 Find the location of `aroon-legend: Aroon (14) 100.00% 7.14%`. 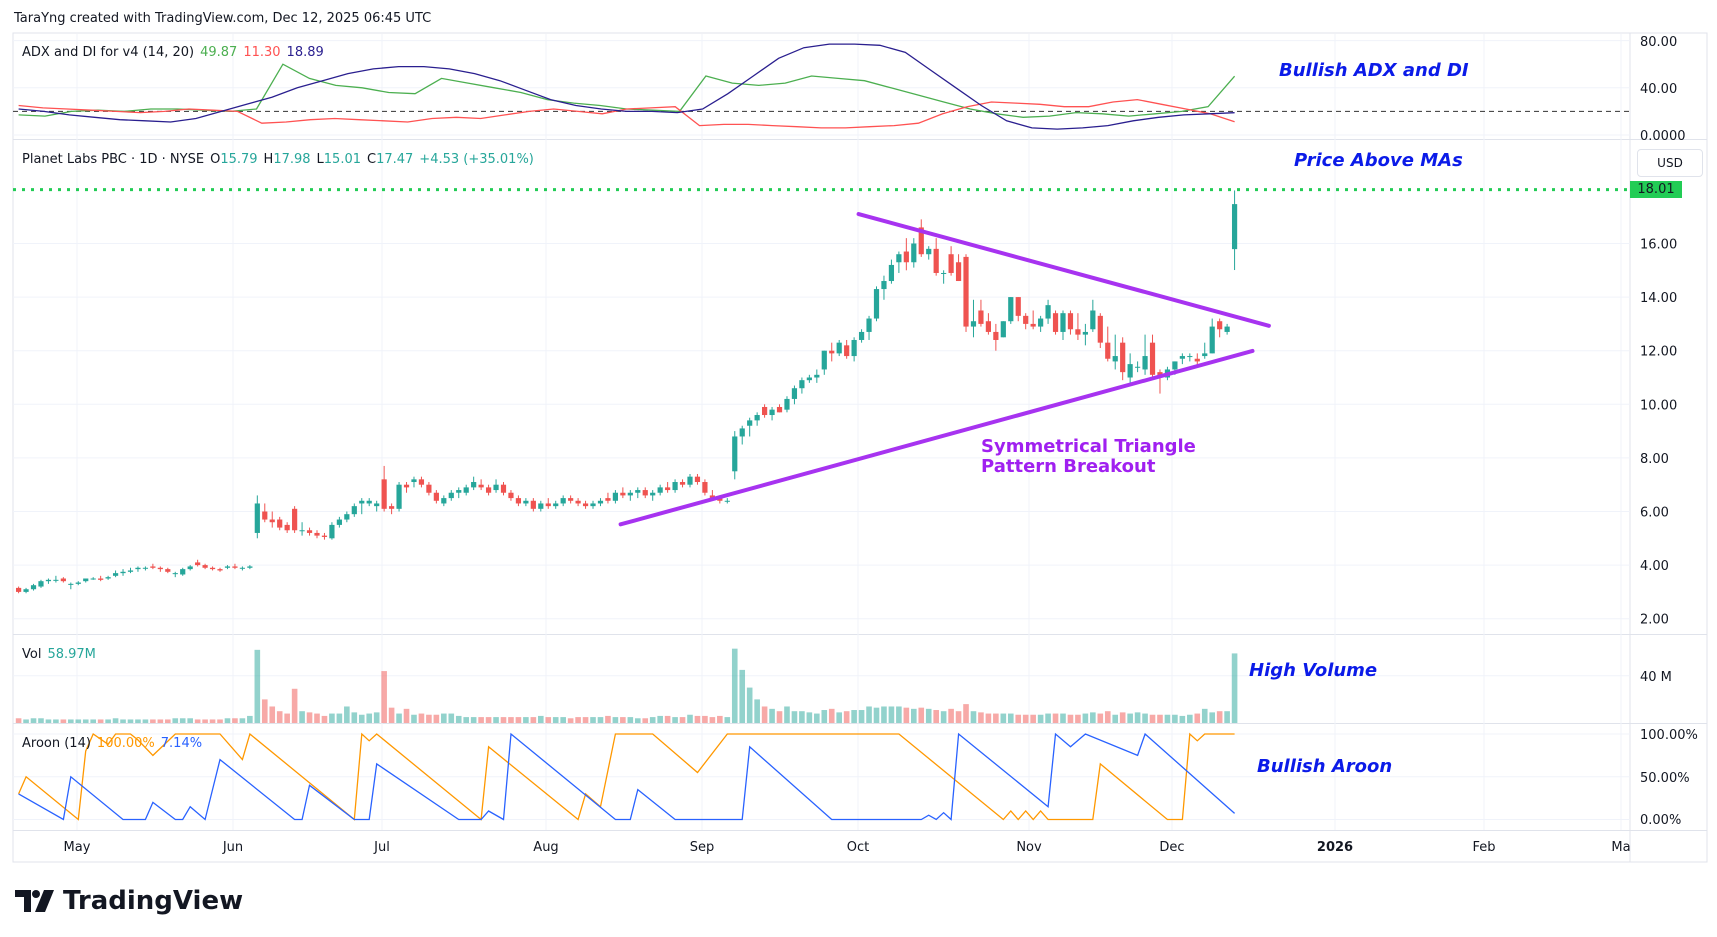

aroon-legend: Aroon (14) 100.00% 7.14% is located at coordinates (115, 743).